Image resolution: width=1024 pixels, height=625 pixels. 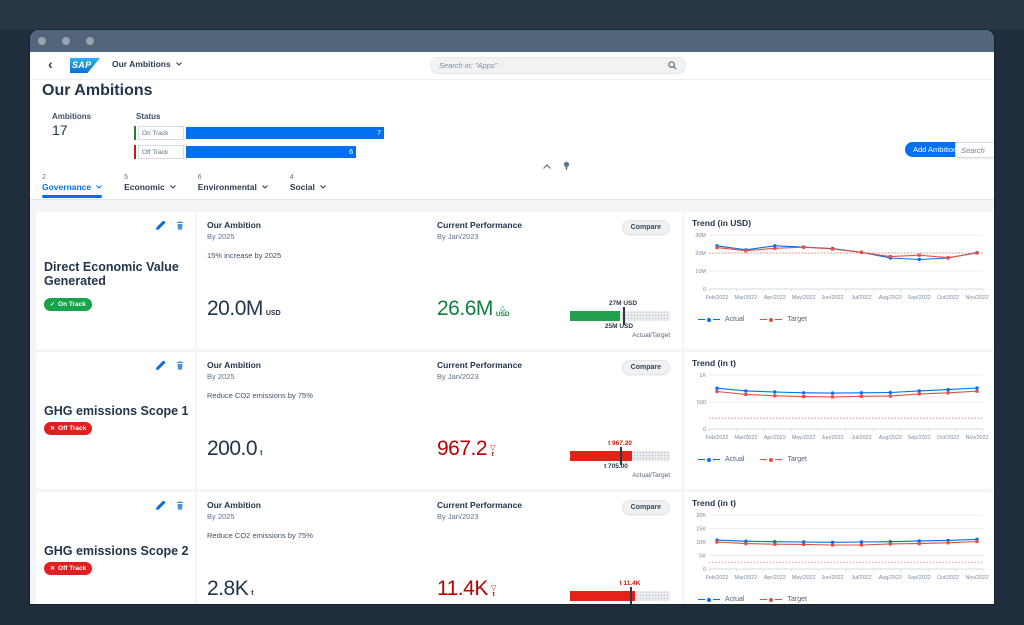 What do you see at coordinates (144, 187) in the screenshot?
I see `tab-label: Economic` at bounding box center [144, 187].